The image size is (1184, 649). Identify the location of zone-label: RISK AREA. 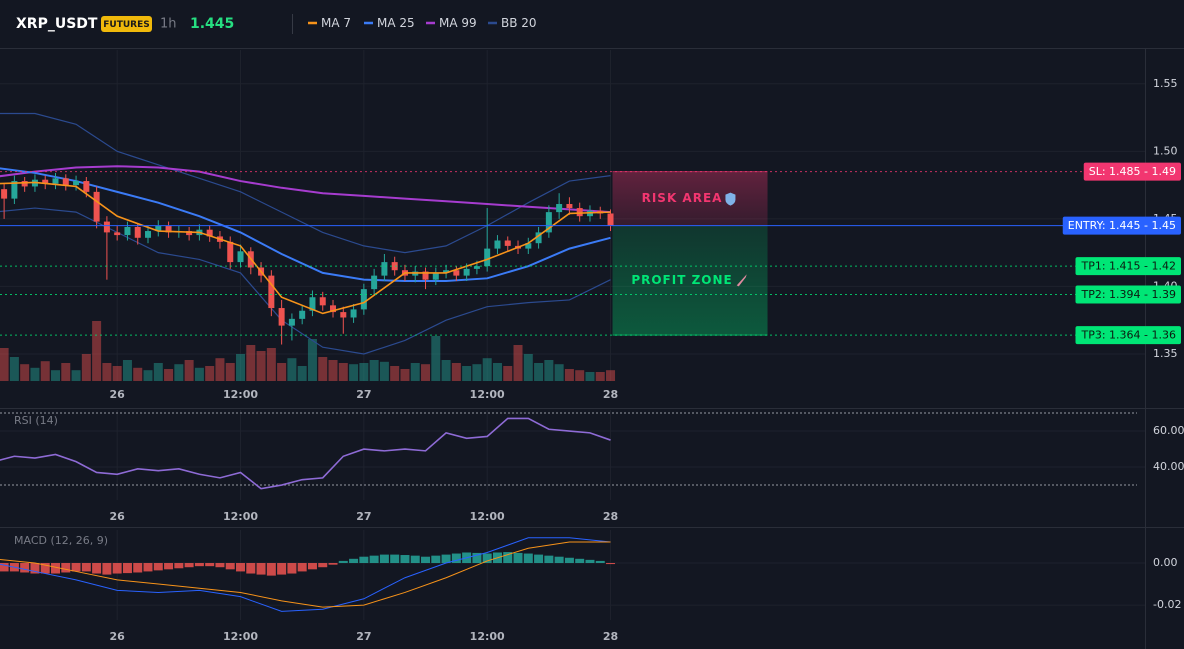
(682, 198).